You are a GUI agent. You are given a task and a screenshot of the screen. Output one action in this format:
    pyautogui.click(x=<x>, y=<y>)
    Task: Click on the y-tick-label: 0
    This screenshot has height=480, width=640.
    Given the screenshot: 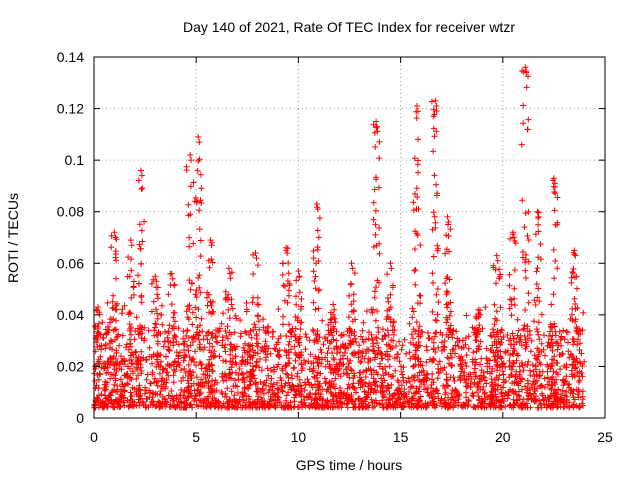 What is the action you would take?
    pyautogui.click(x=80, y=418)
    